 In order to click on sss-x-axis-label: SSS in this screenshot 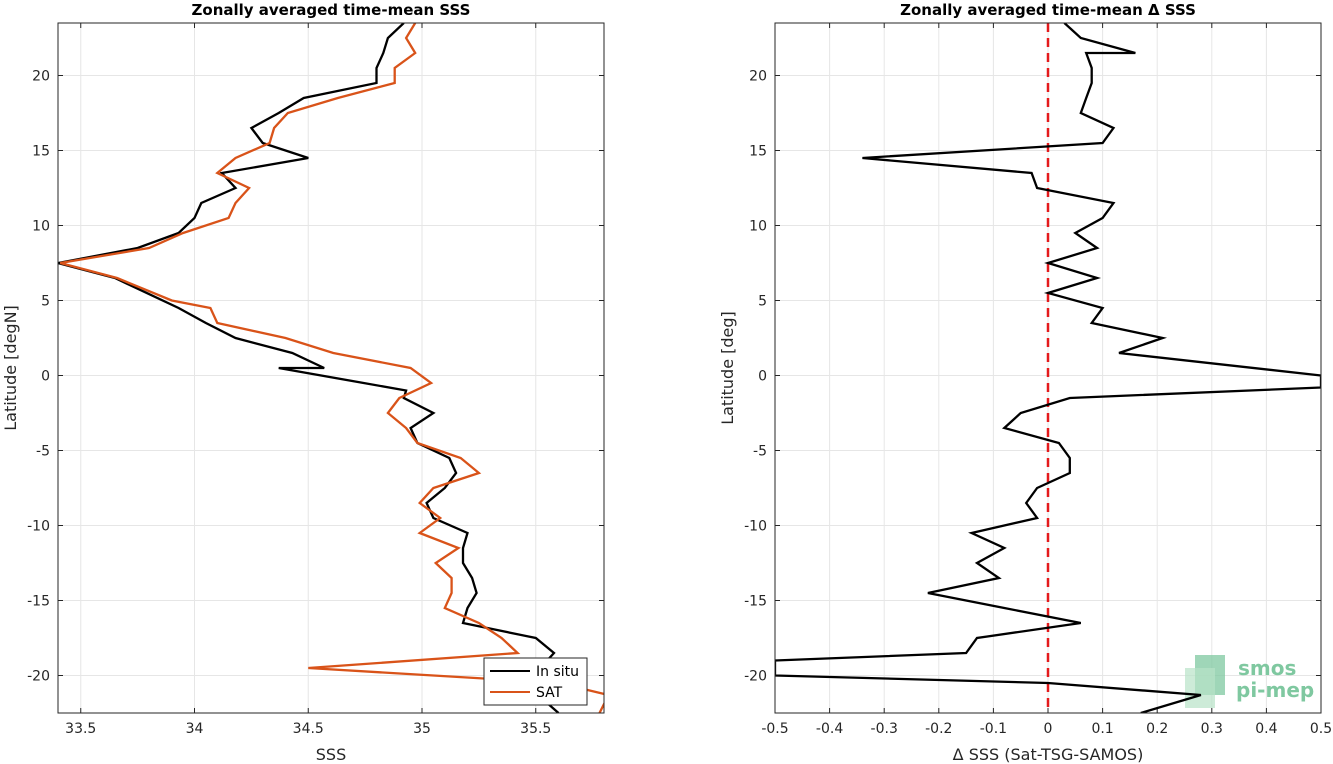, I will do `click(331, 754)`.